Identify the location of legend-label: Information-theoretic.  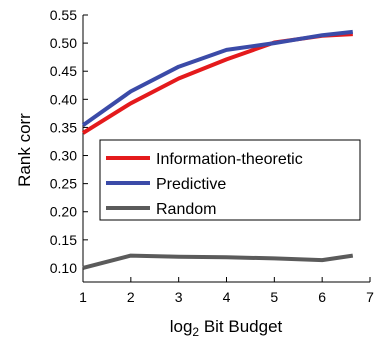
(229, 159).